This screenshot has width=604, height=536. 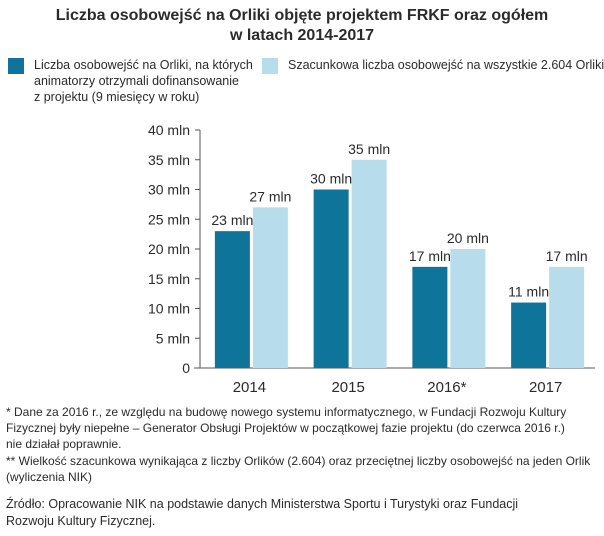 I want to click on data-label: 30 mln, so click(x=331, y=179).